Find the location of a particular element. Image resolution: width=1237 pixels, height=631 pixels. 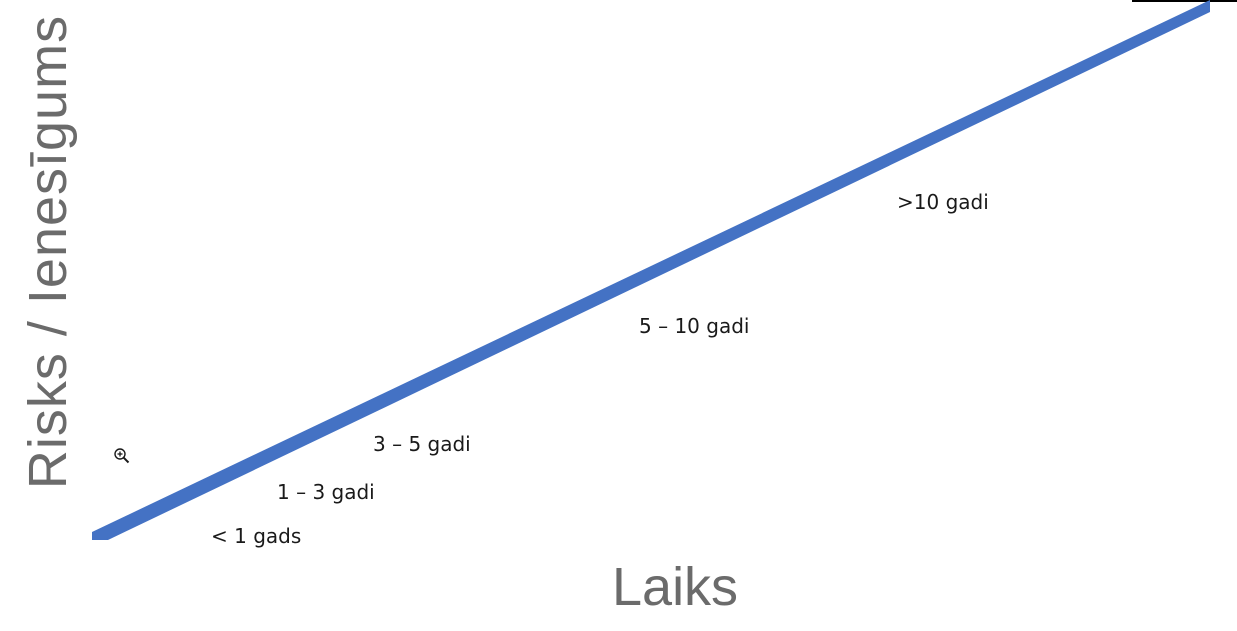

horizon-label: 1 – 3 gadi is located at coordinates (326, 492).